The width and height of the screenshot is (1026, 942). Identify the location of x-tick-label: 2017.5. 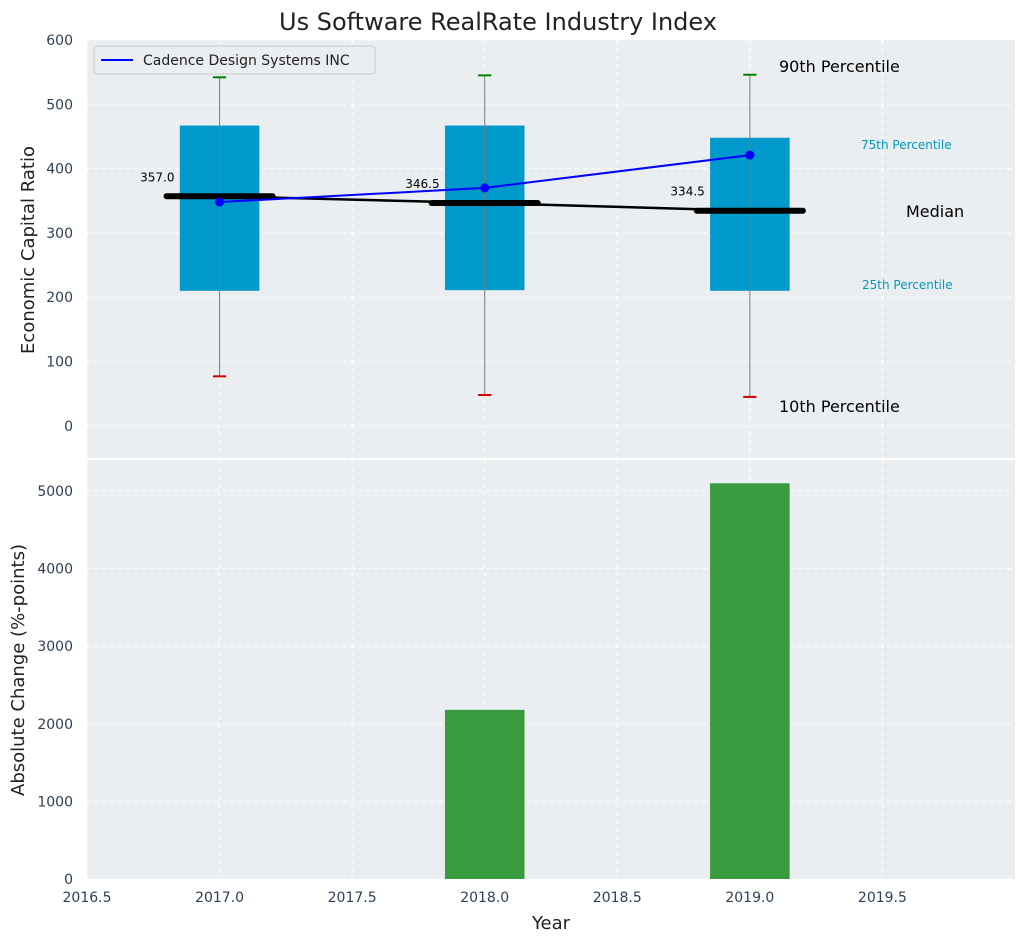
(352, 898).